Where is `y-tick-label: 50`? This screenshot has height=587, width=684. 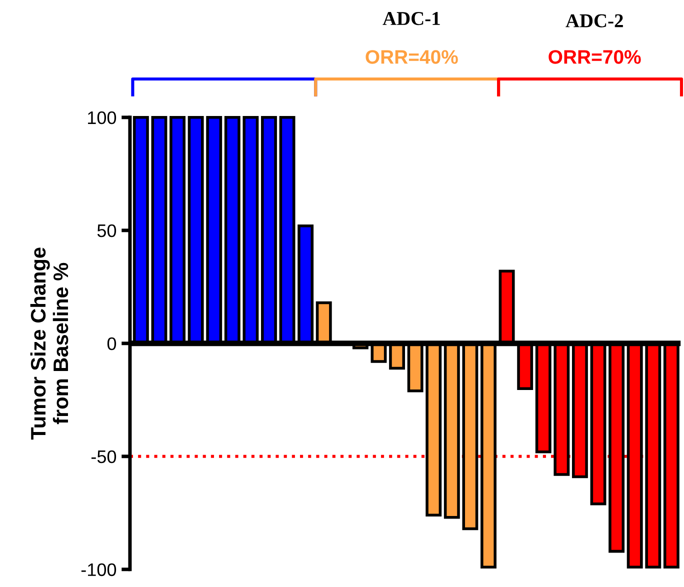 y-tick-label: 50 is located at coordinates (106, 231).